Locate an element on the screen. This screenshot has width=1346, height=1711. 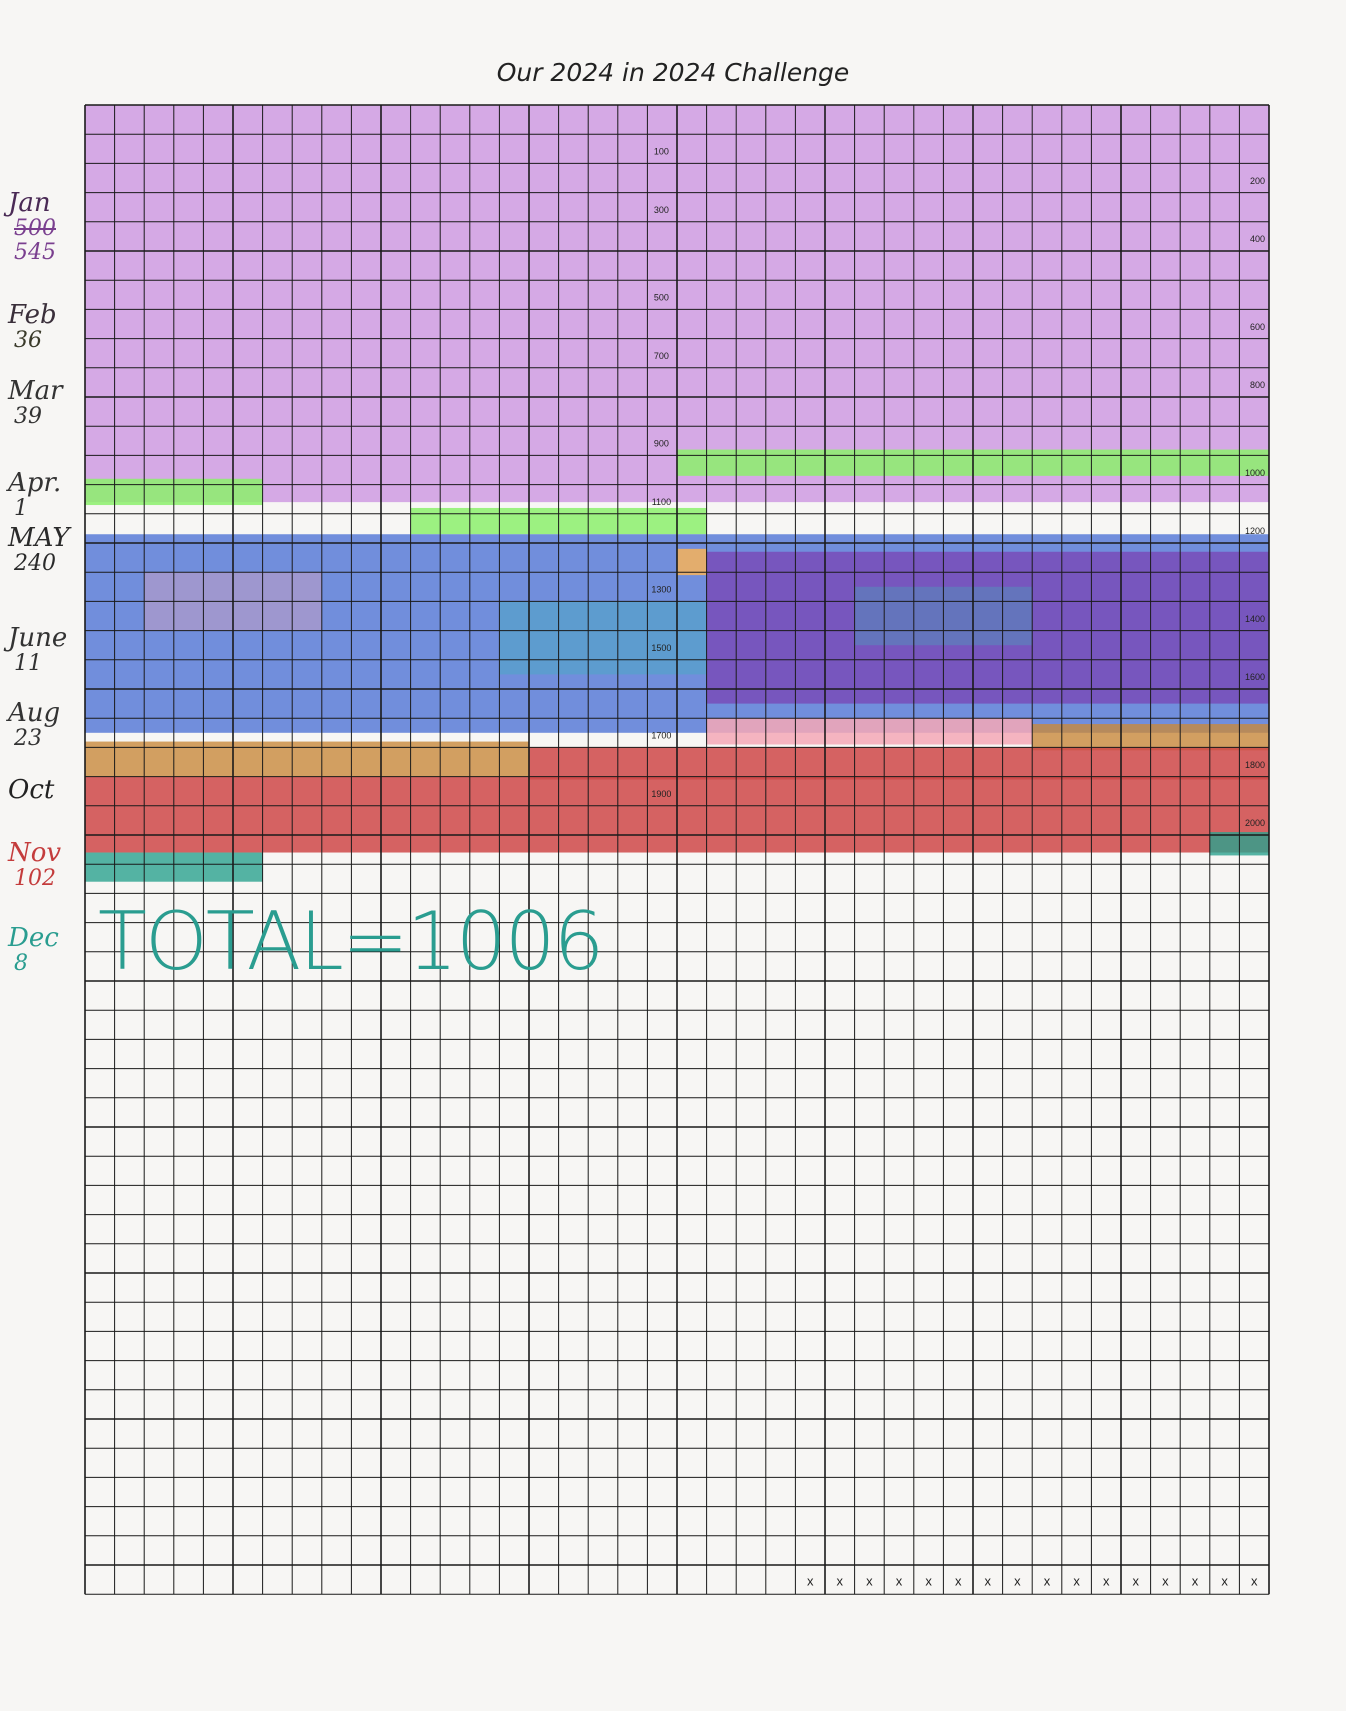
nov-fill is located at coordinates (899, 763).